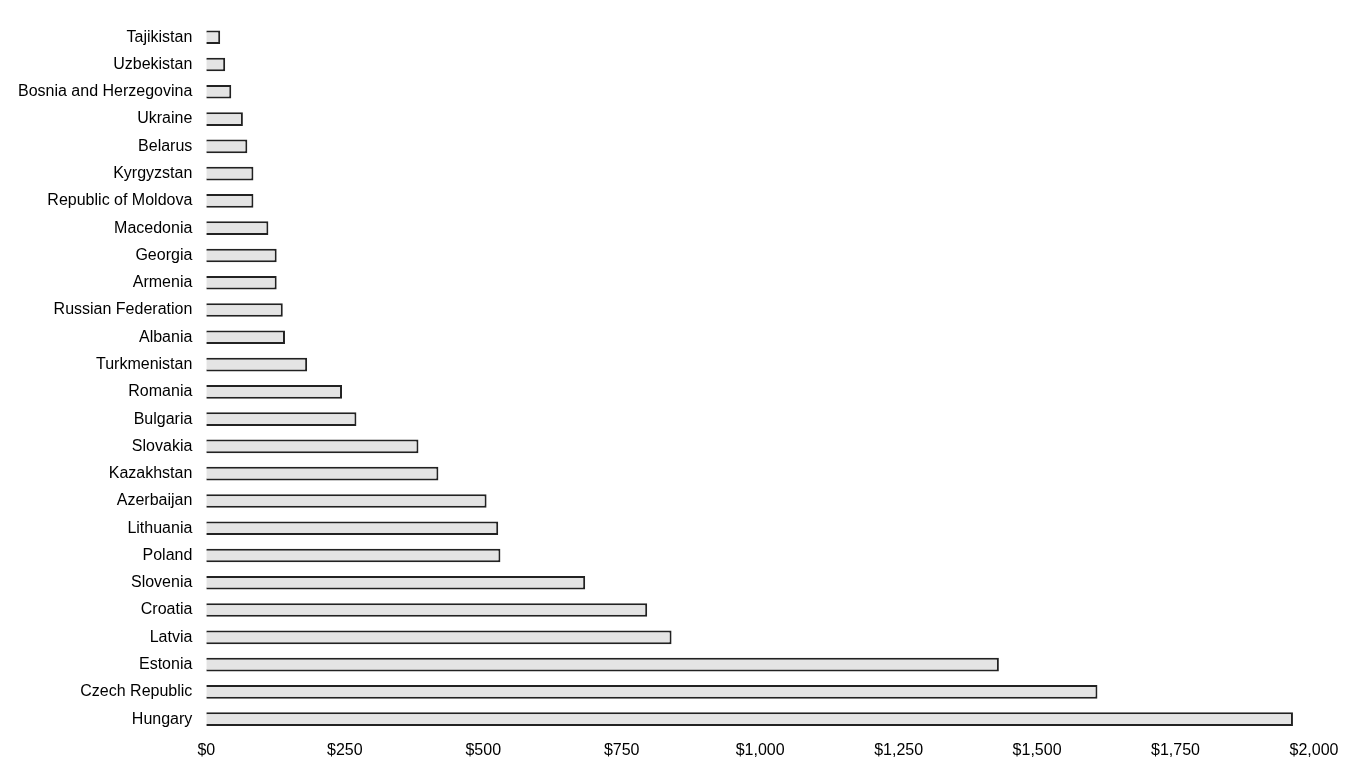 The height and width of the screenshot is (778, 1354). I want to click on x-tick-label: $0, so click(206, 749).